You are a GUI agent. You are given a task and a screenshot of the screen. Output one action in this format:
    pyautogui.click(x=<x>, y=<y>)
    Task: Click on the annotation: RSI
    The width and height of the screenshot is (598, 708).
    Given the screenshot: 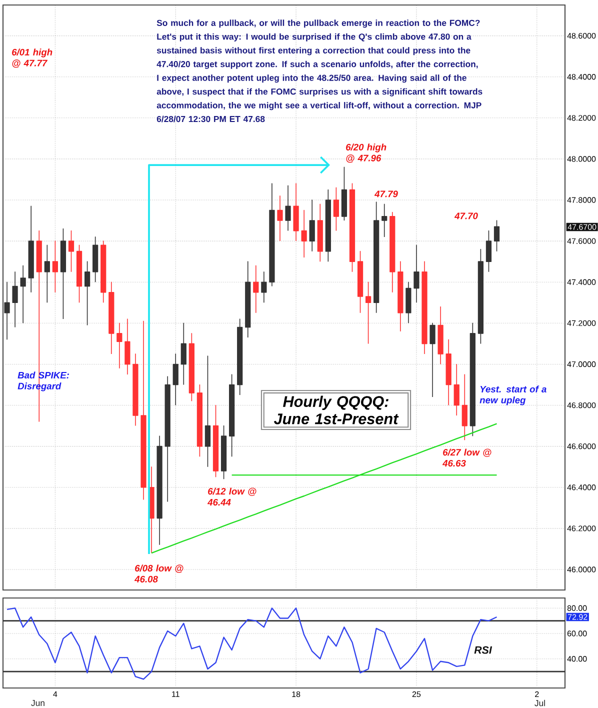 What is the action you would take?
    pyautogui.click(x=483, y=650)
    